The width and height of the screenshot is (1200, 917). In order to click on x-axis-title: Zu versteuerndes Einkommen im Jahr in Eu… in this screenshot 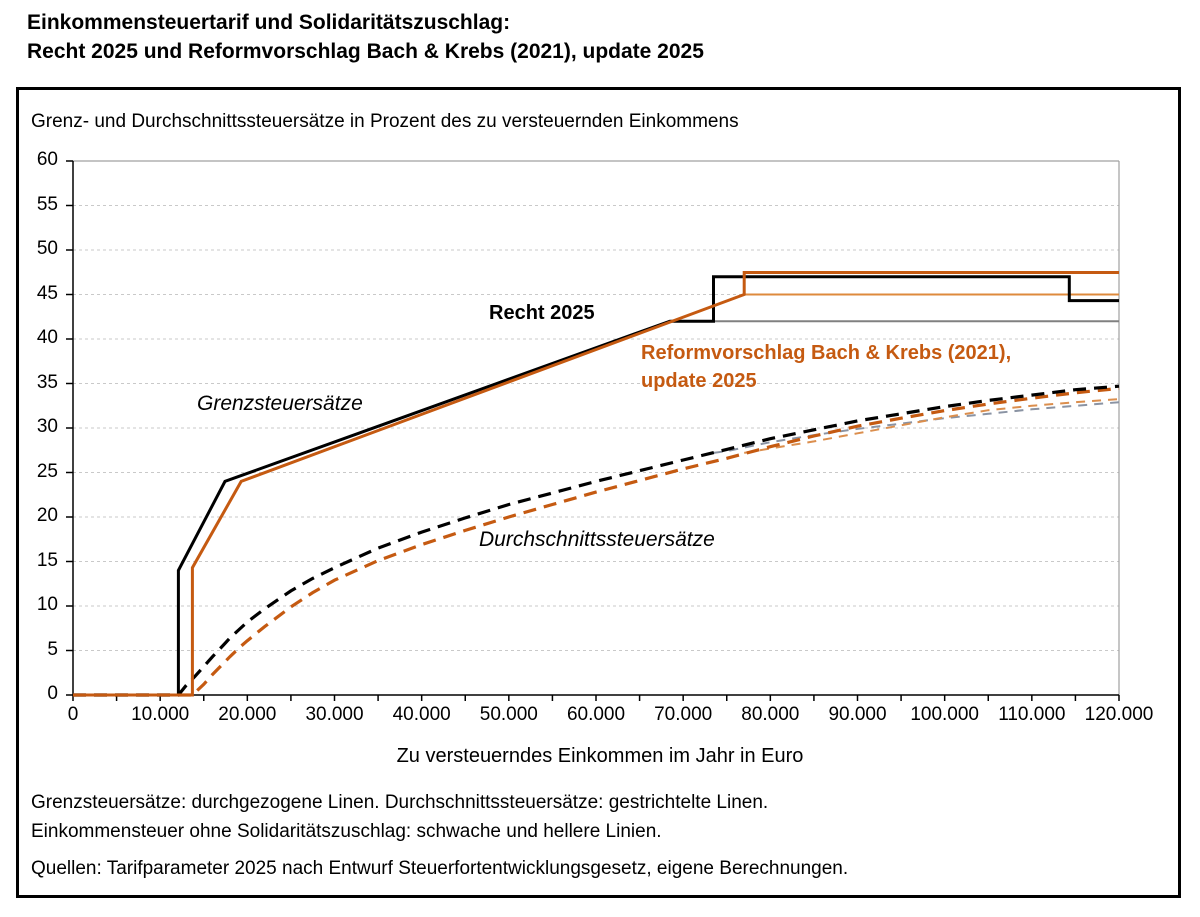, I will do `click(600, 756)`.